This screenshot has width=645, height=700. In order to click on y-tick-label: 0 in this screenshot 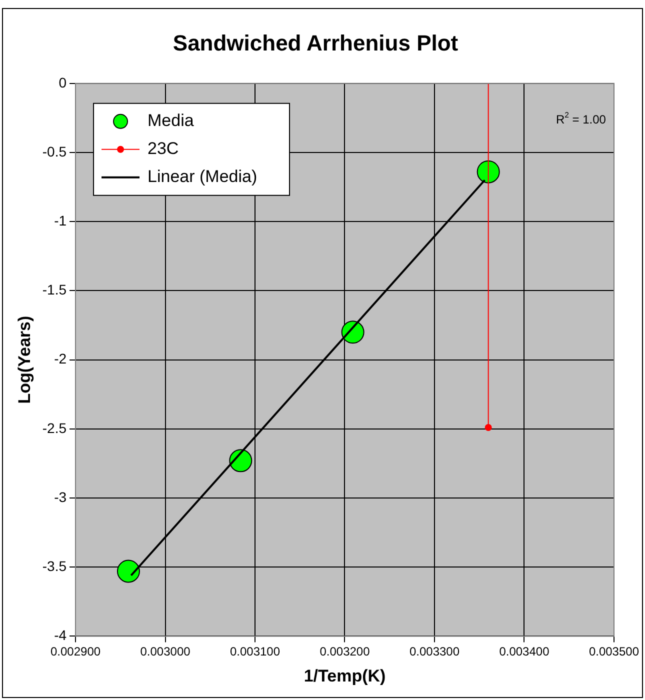, I will do `click(62, 82)`.